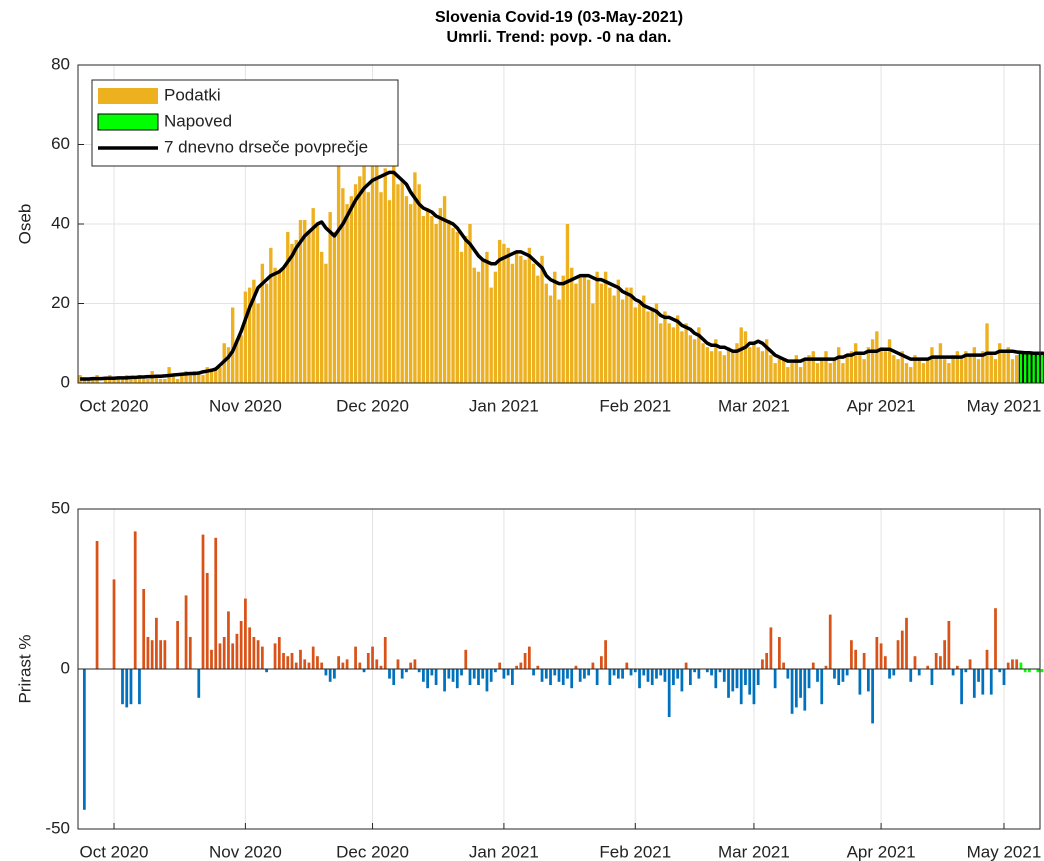  I want to click on x-tick-label: Oct 2020, so click(114, 851).